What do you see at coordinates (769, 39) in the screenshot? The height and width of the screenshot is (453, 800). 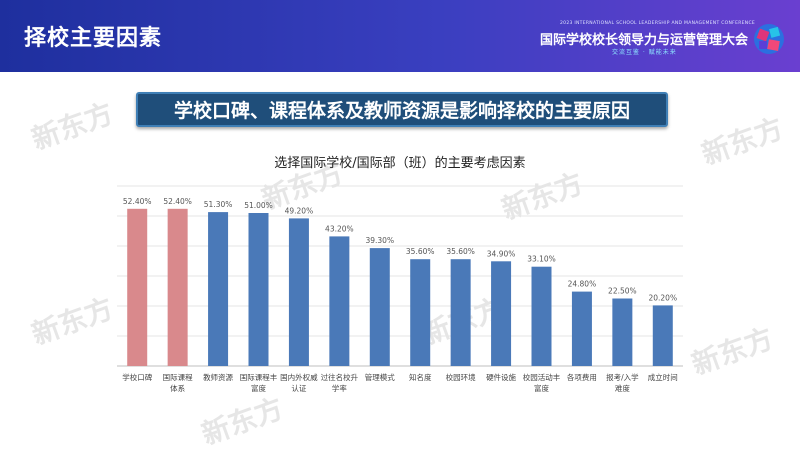 I see `conference-logo-icon` at bounding box center [769, 39].